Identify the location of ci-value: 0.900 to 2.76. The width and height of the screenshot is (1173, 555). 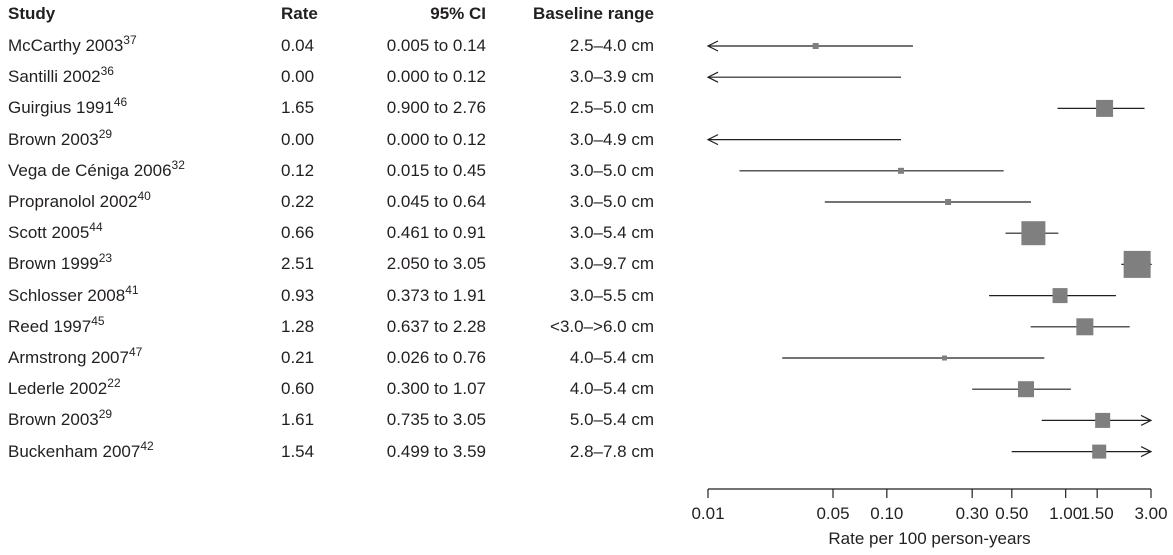
(436, 108).